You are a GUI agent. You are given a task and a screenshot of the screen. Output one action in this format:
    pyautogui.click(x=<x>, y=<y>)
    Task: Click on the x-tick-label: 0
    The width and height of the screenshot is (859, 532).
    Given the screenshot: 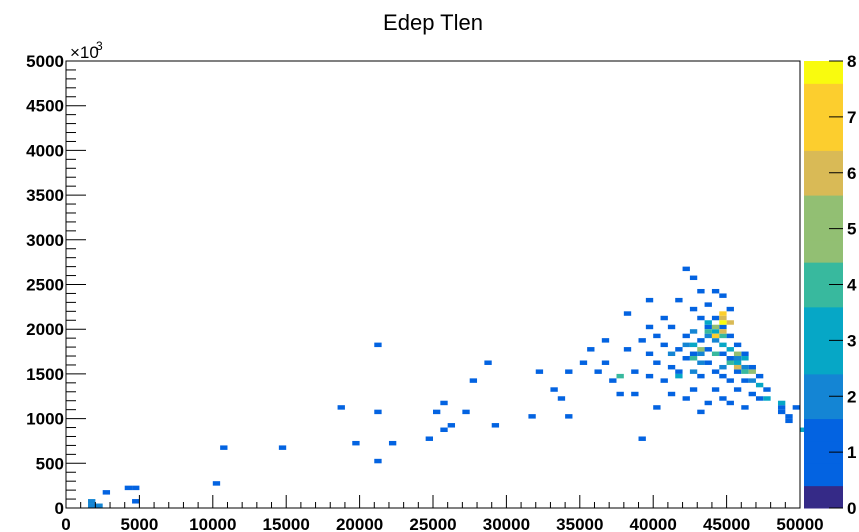 What is the action you would take?
    pyautogui.click(x=65, y=523)
    